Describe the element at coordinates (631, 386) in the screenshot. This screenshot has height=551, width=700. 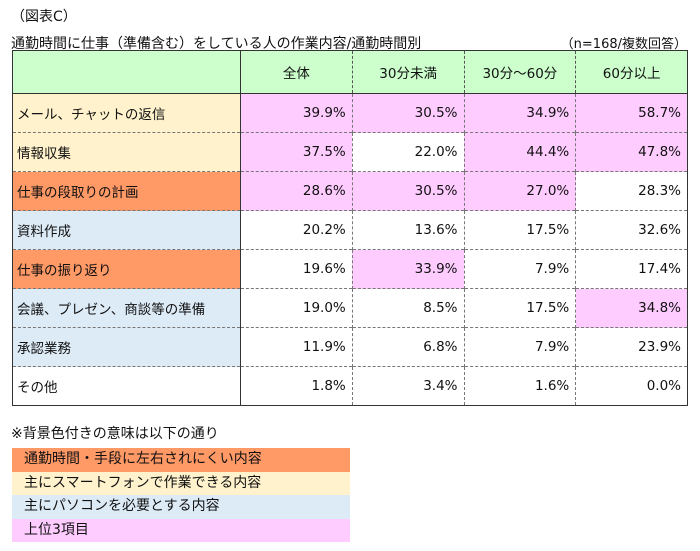
I see `value-cell: 0.0%` at that location.